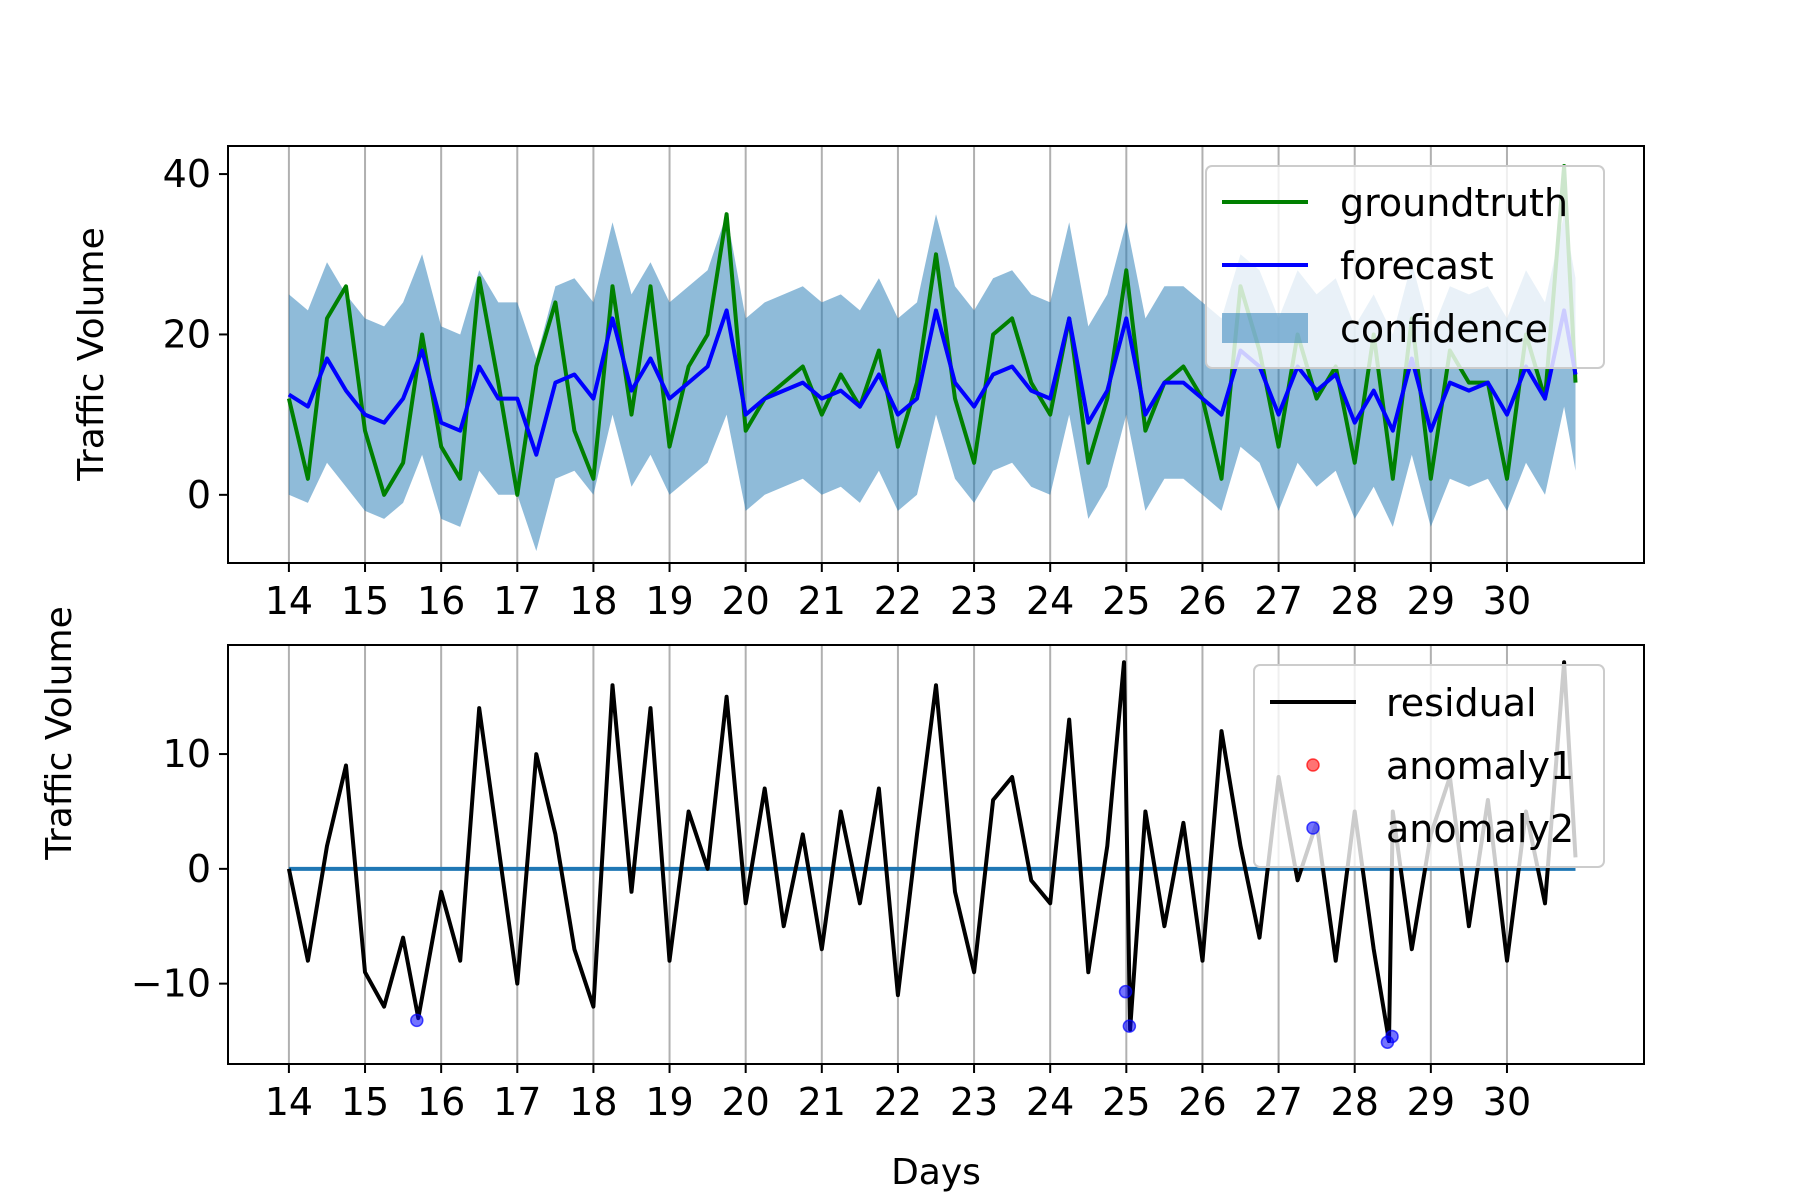 The height and width of the screenshot is (1200, 1800). I want to click on y-tick-label: −10, so click(171, 984).